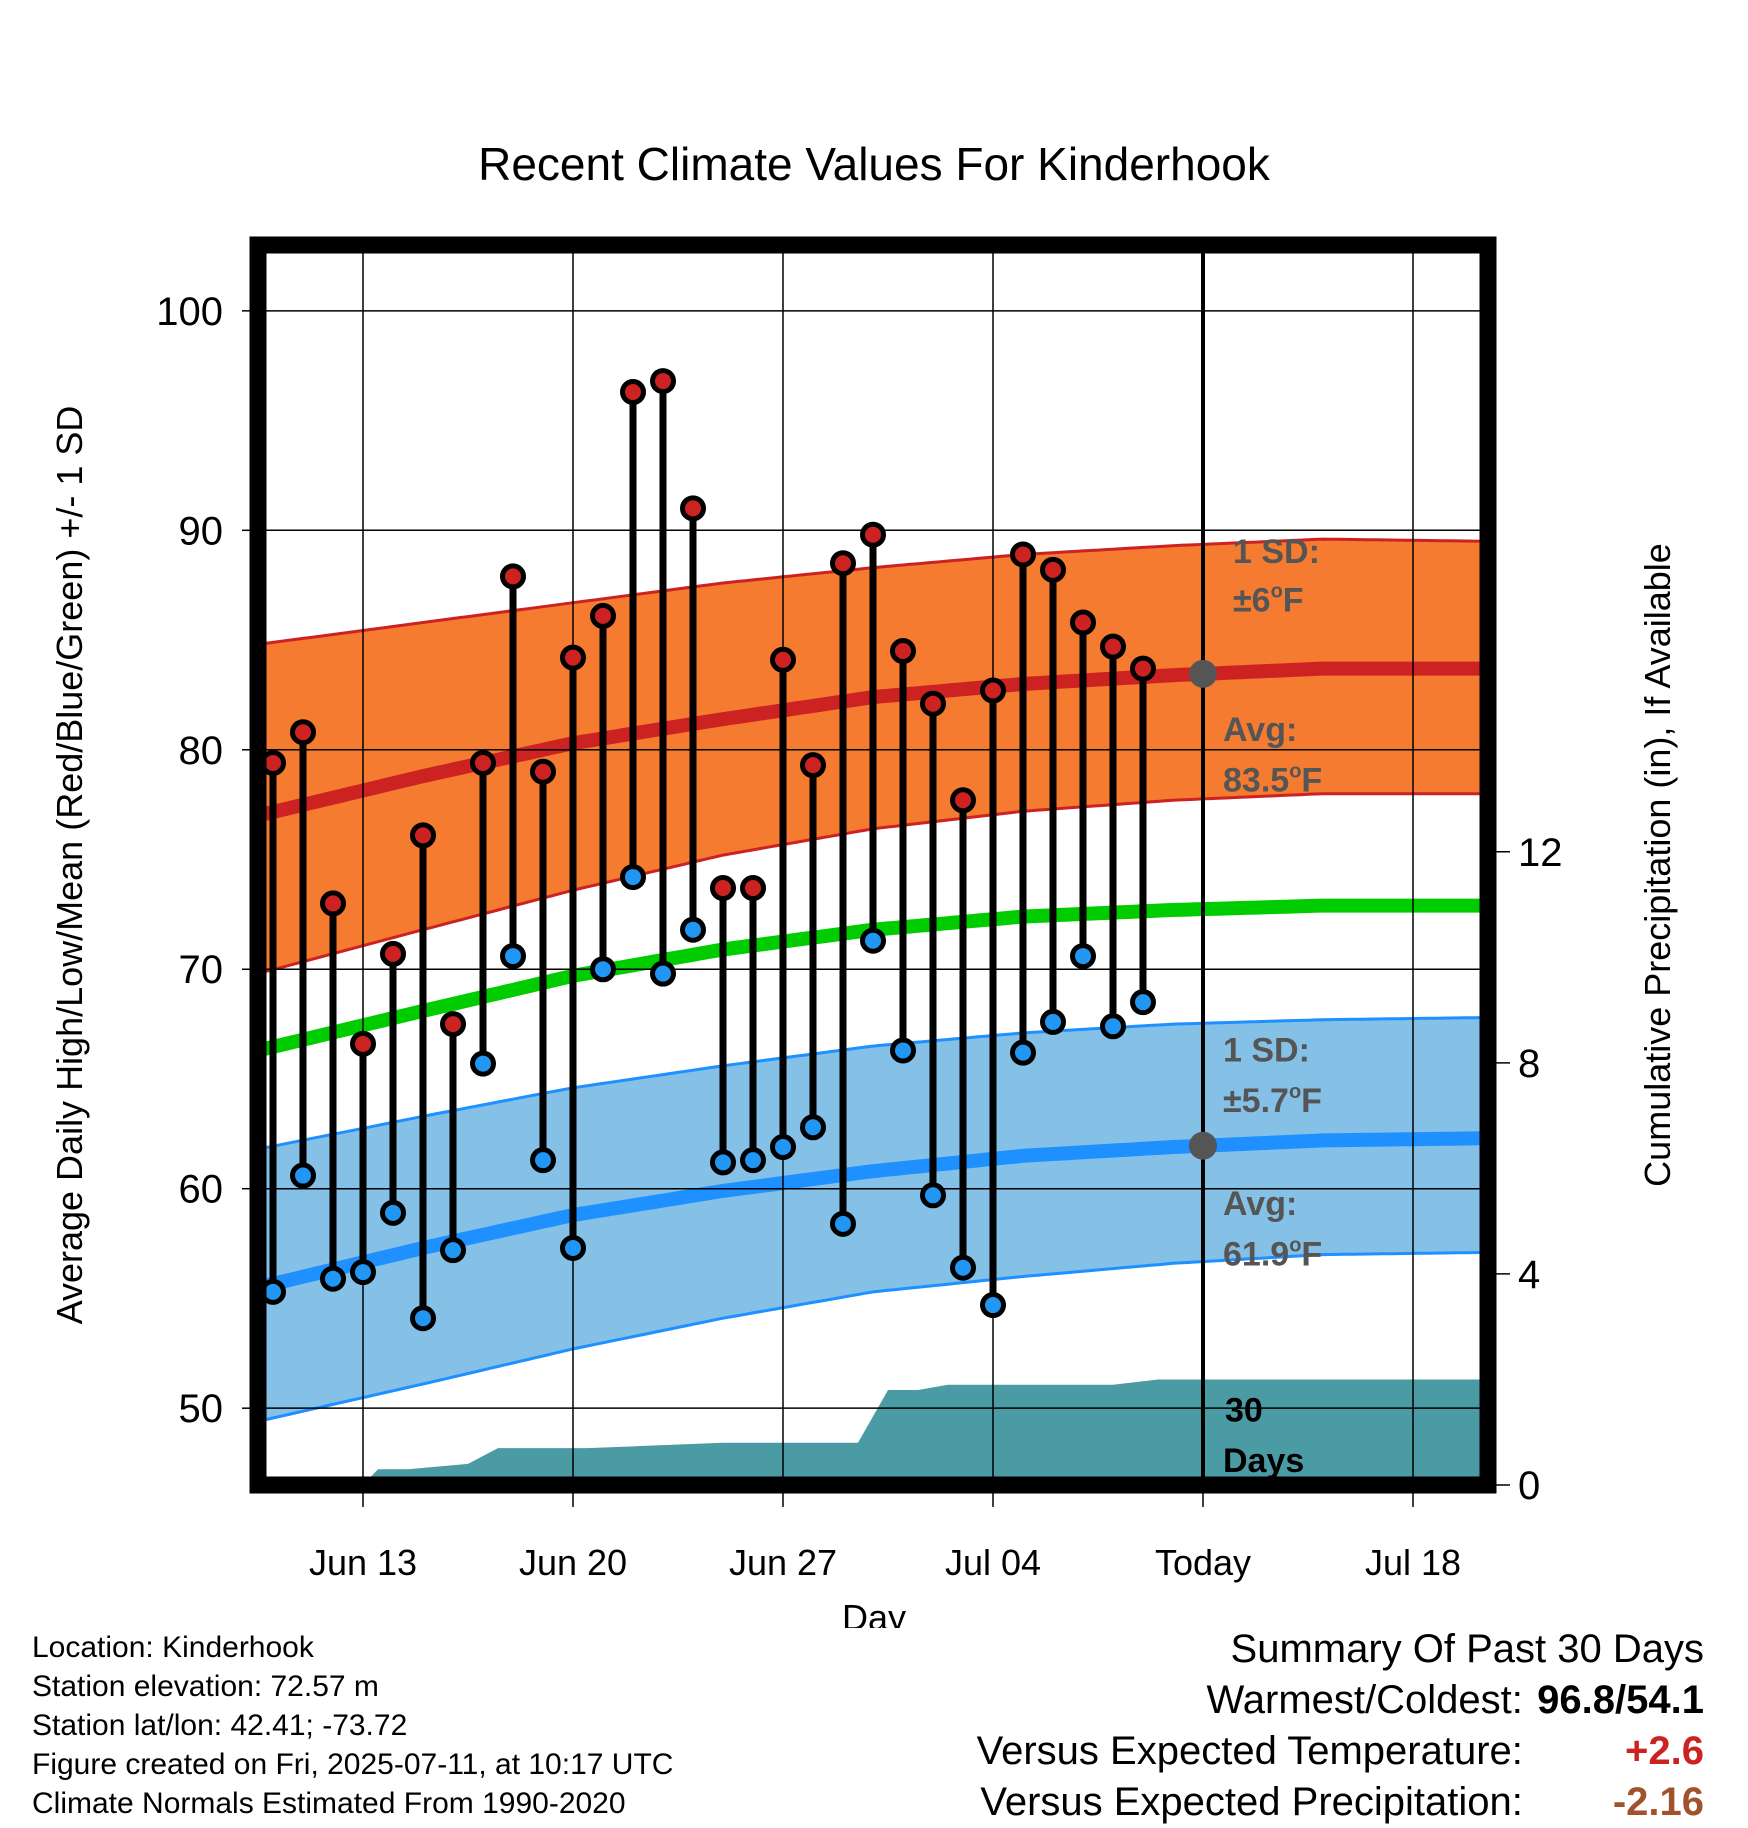  What do you see at coordinates (1203, 673) in the screenshot?
I see `today-high-avg-marker` at bounding box center [1203, 673].